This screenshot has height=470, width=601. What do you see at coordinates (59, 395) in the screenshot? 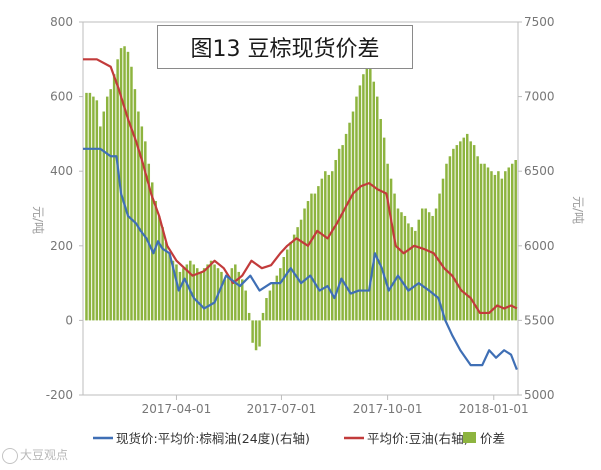
I see `y-left-tick-label: -200` at bounding box center [59, 395].